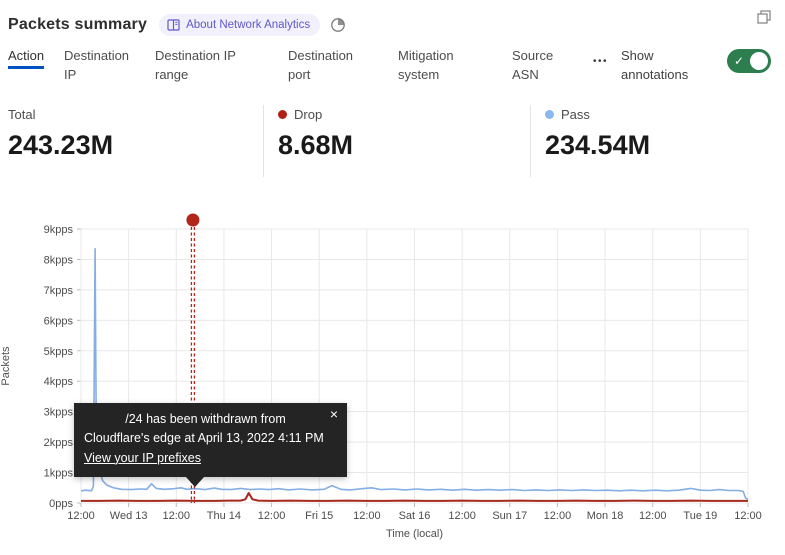 The image size is (785, 555). Describe the element at coordinates (308, 114) in the screenshot. I see `stat-drop-label: Drop` at that location.